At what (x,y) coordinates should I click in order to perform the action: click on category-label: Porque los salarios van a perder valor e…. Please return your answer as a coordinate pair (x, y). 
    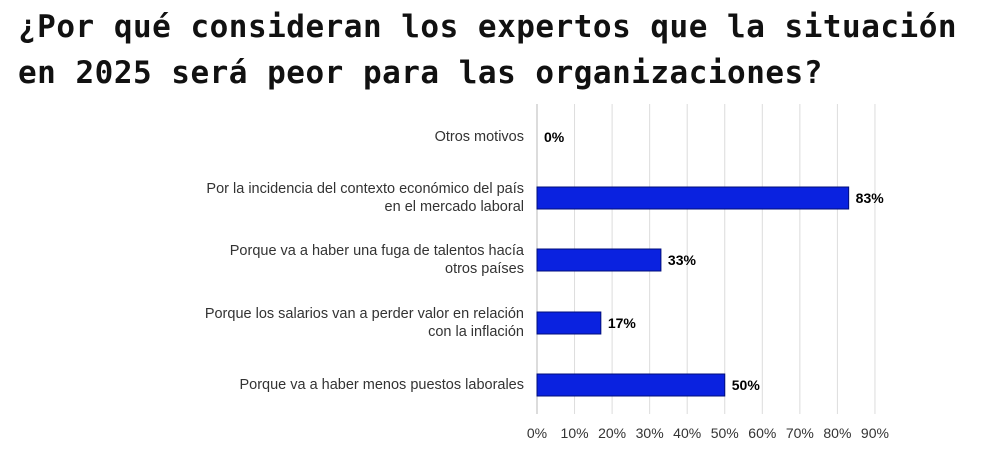
    Looking at the image, I should click on (364, 323).